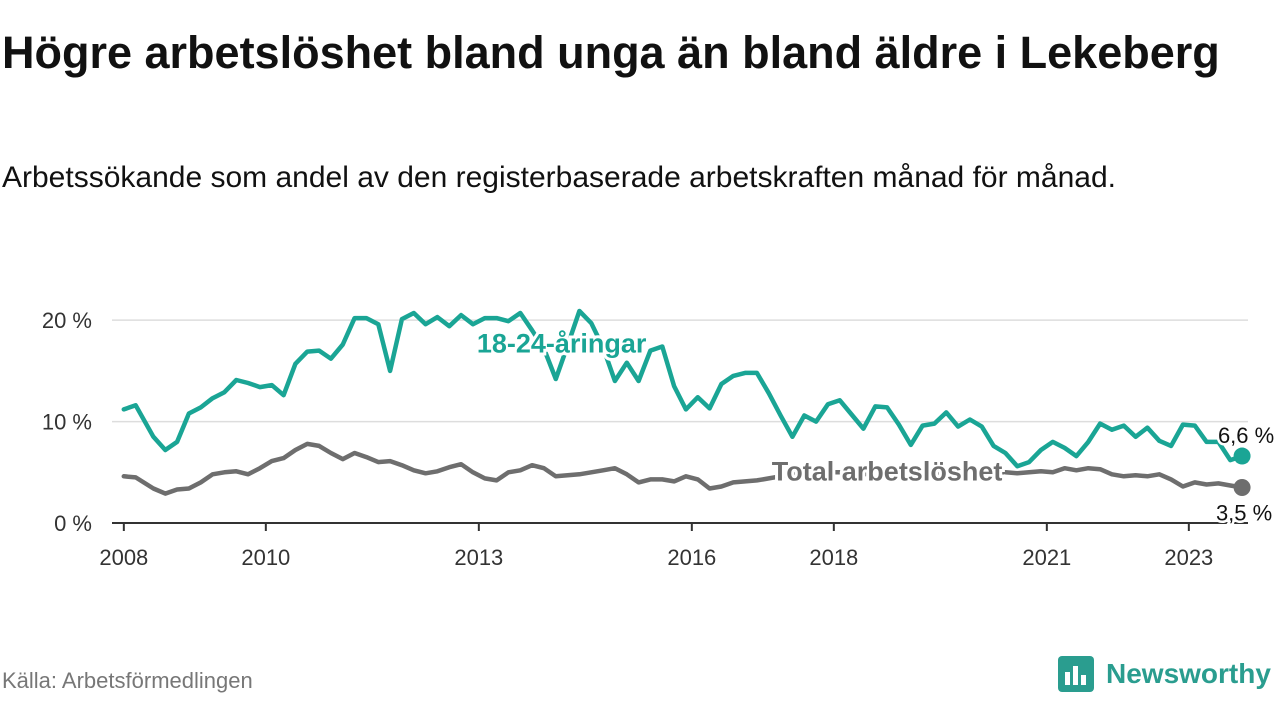 The image size is (1280, 720). What do you see at coordinates (265, 557) in the screenshot?
I see `x-tick-label: 2010` at bounding box center [265, 557].